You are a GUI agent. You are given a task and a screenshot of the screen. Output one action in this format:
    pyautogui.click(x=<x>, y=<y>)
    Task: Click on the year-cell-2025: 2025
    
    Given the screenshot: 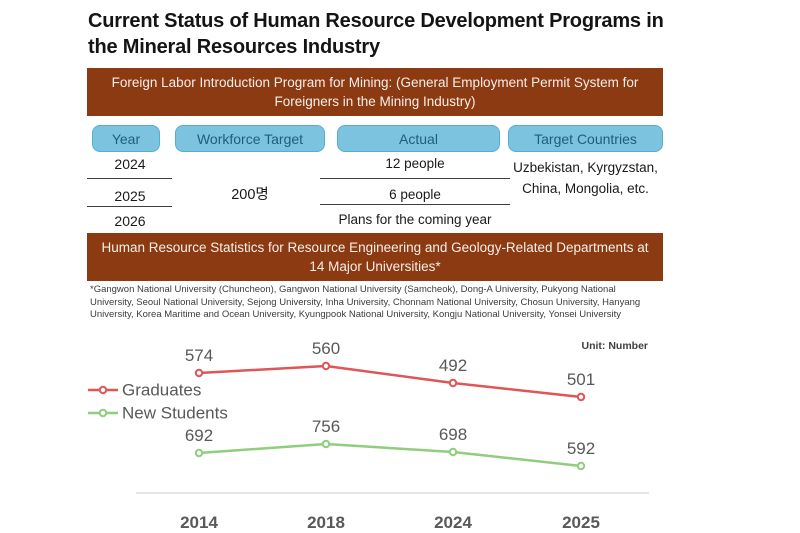 What is the action you would take?
    pyautogui.click(x=130, y=196)
    